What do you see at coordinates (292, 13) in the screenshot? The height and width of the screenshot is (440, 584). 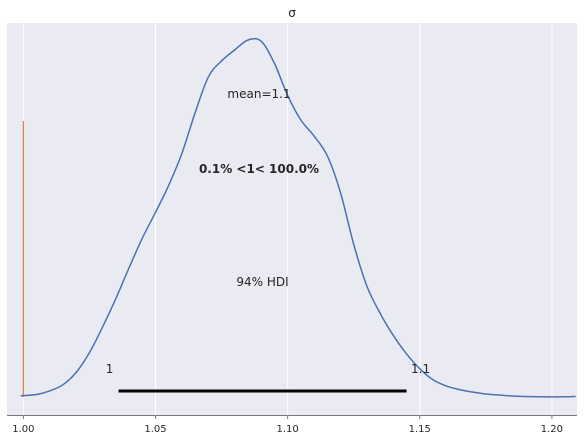 I see `chart-title: σ` at bounding box center [292, 13].